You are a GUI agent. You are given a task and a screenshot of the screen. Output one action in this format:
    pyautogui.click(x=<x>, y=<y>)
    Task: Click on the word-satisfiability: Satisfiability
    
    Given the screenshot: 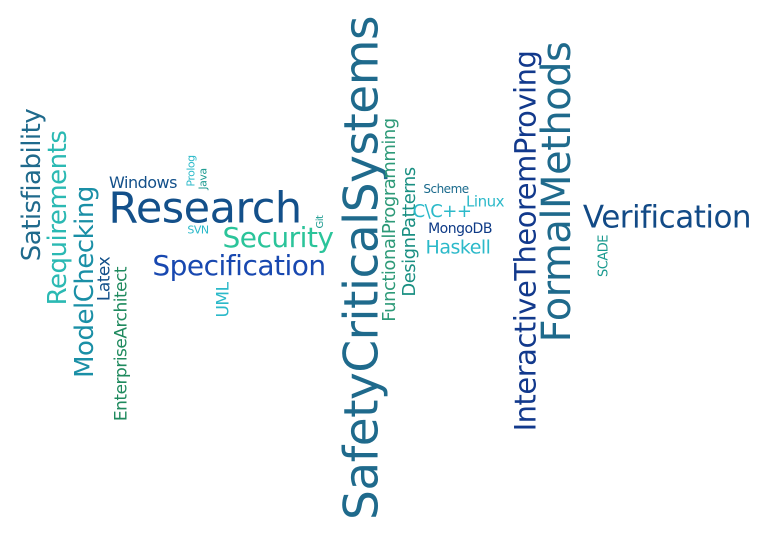 What is the action you would take?
    pyautogui.click(x=32, y=185)
    